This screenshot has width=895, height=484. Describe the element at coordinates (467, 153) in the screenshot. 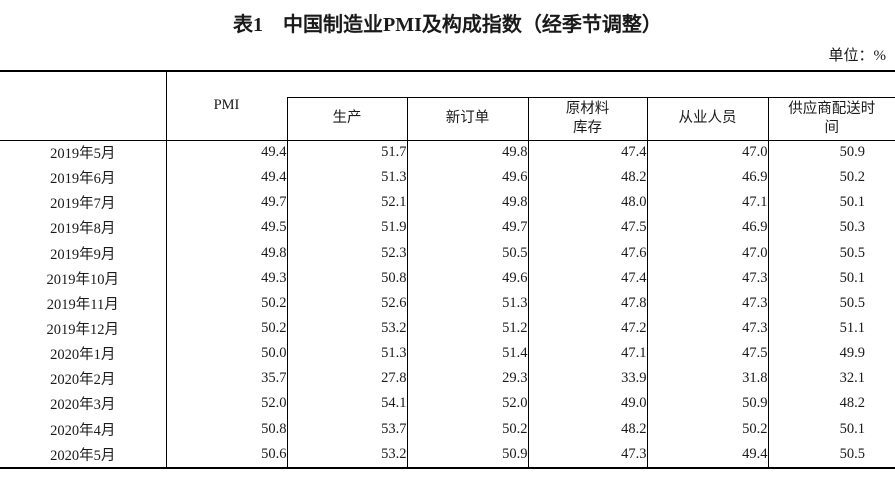

I see `cell-new-orders: 49.8` at that location.